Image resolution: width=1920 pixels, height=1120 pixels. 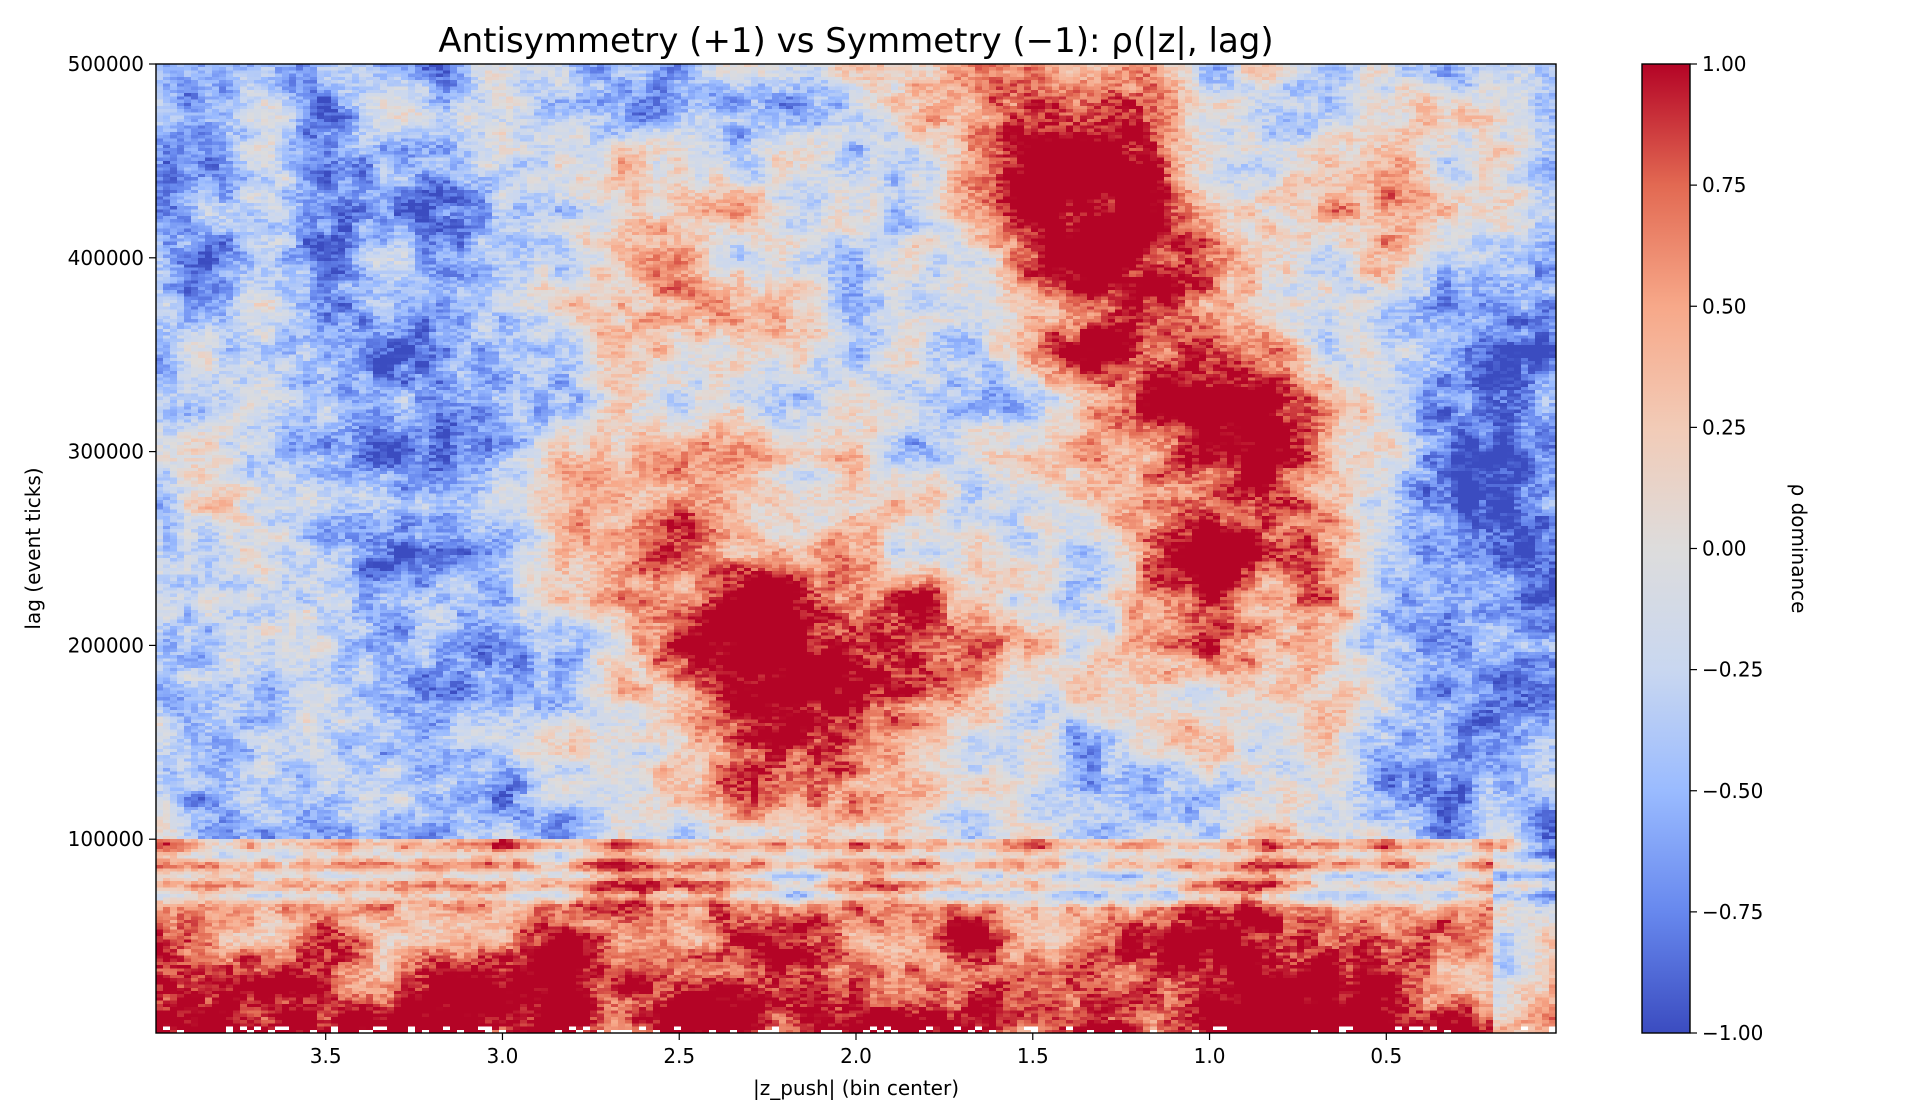 I want to click on x-tick-label: 2.0, so click(x=856, y=1056).